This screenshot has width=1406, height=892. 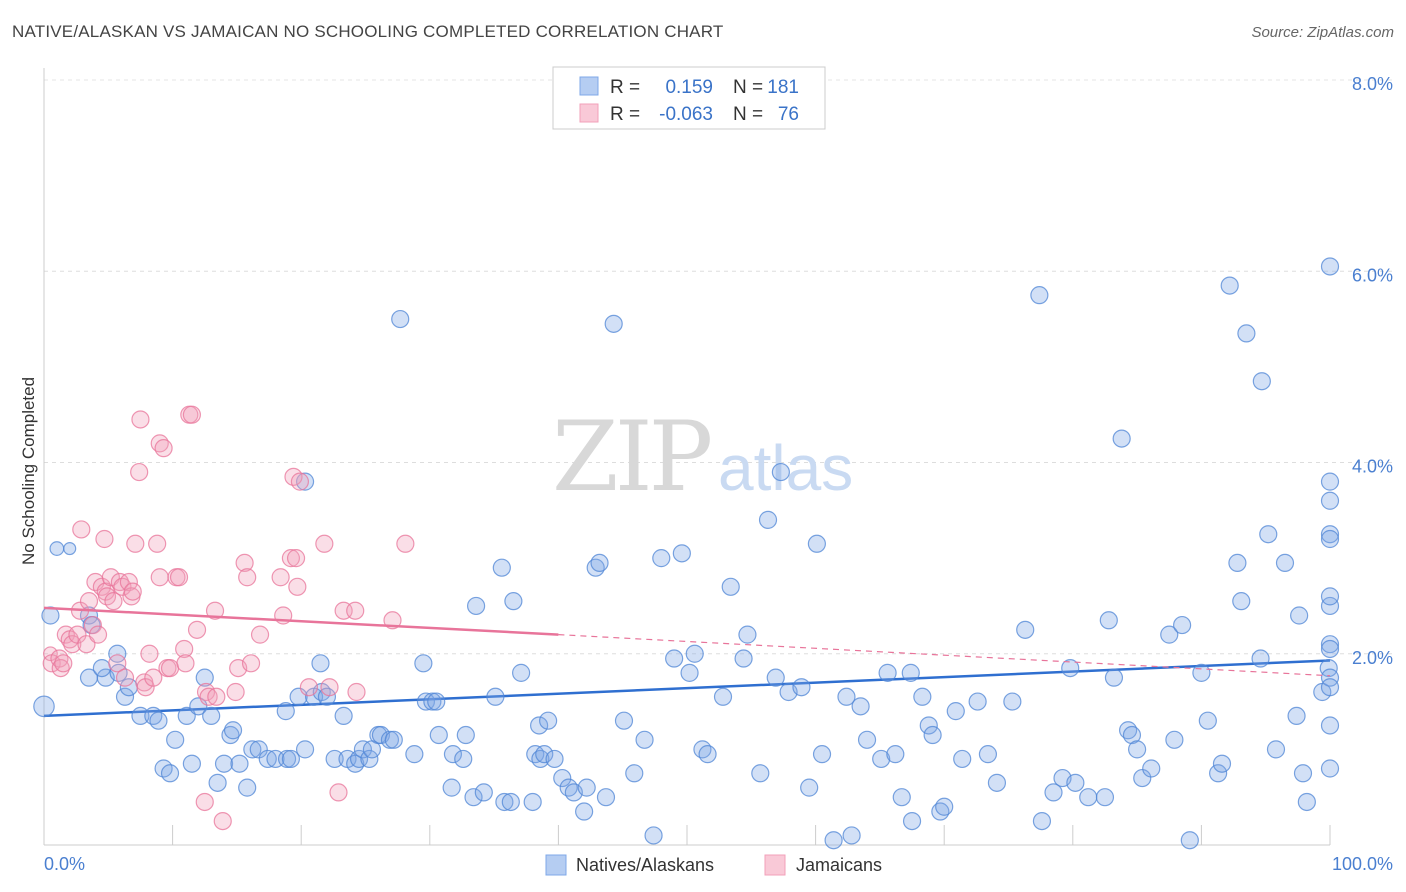 I want to click on legend-r-value: -0.063, so click(x=686, y=114).